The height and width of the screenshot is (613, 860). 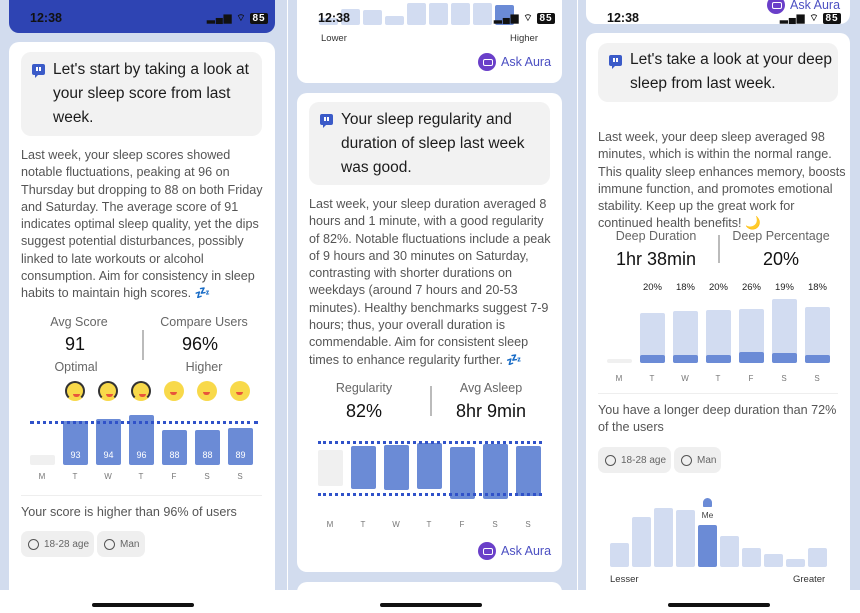 I want to click on percent-label: 18%, so click(x=685, y=287).